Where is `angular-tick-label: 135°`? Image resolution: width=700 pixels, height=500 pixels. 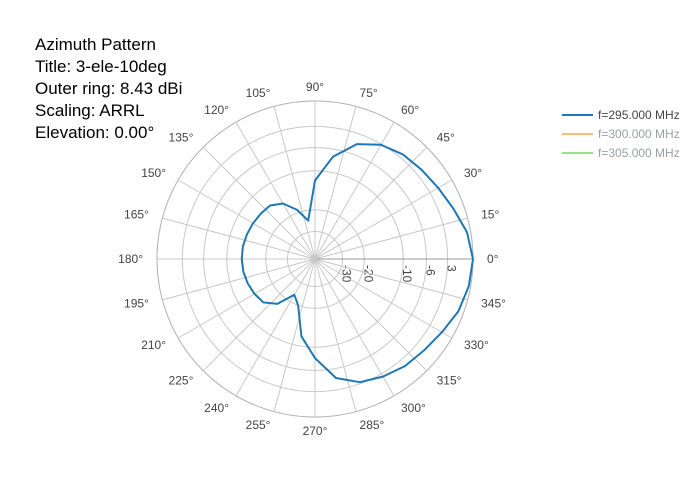 angular-tick-label: 135° is located at coordinates (181, 137).